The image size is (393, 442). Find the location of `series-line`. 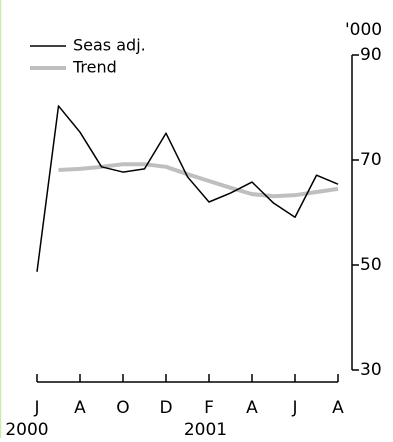

series-line is located at coordinates (198, 180).